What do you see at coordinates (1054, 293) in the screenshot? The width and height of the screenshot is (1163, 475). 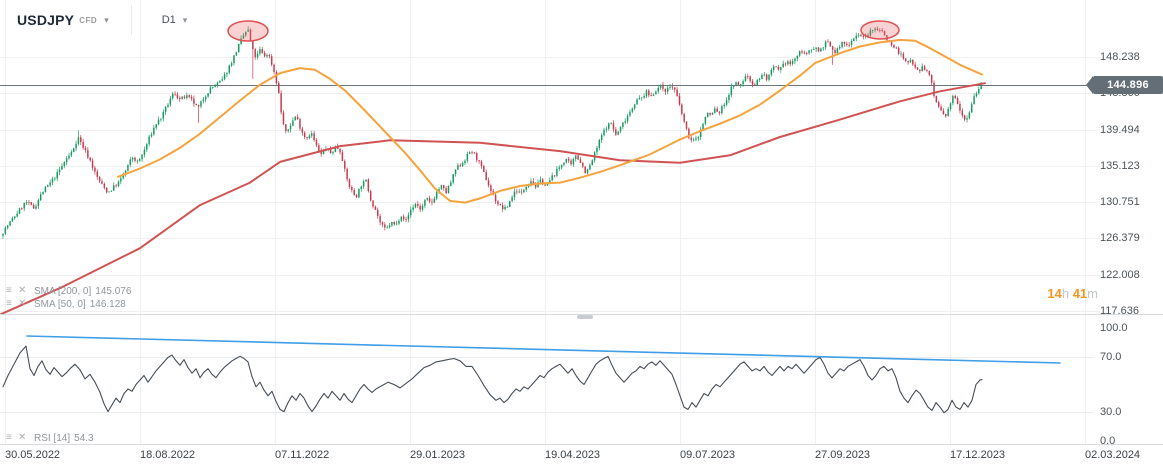 I see `countdown-hours: 14` at bounding box center [1054, 293].